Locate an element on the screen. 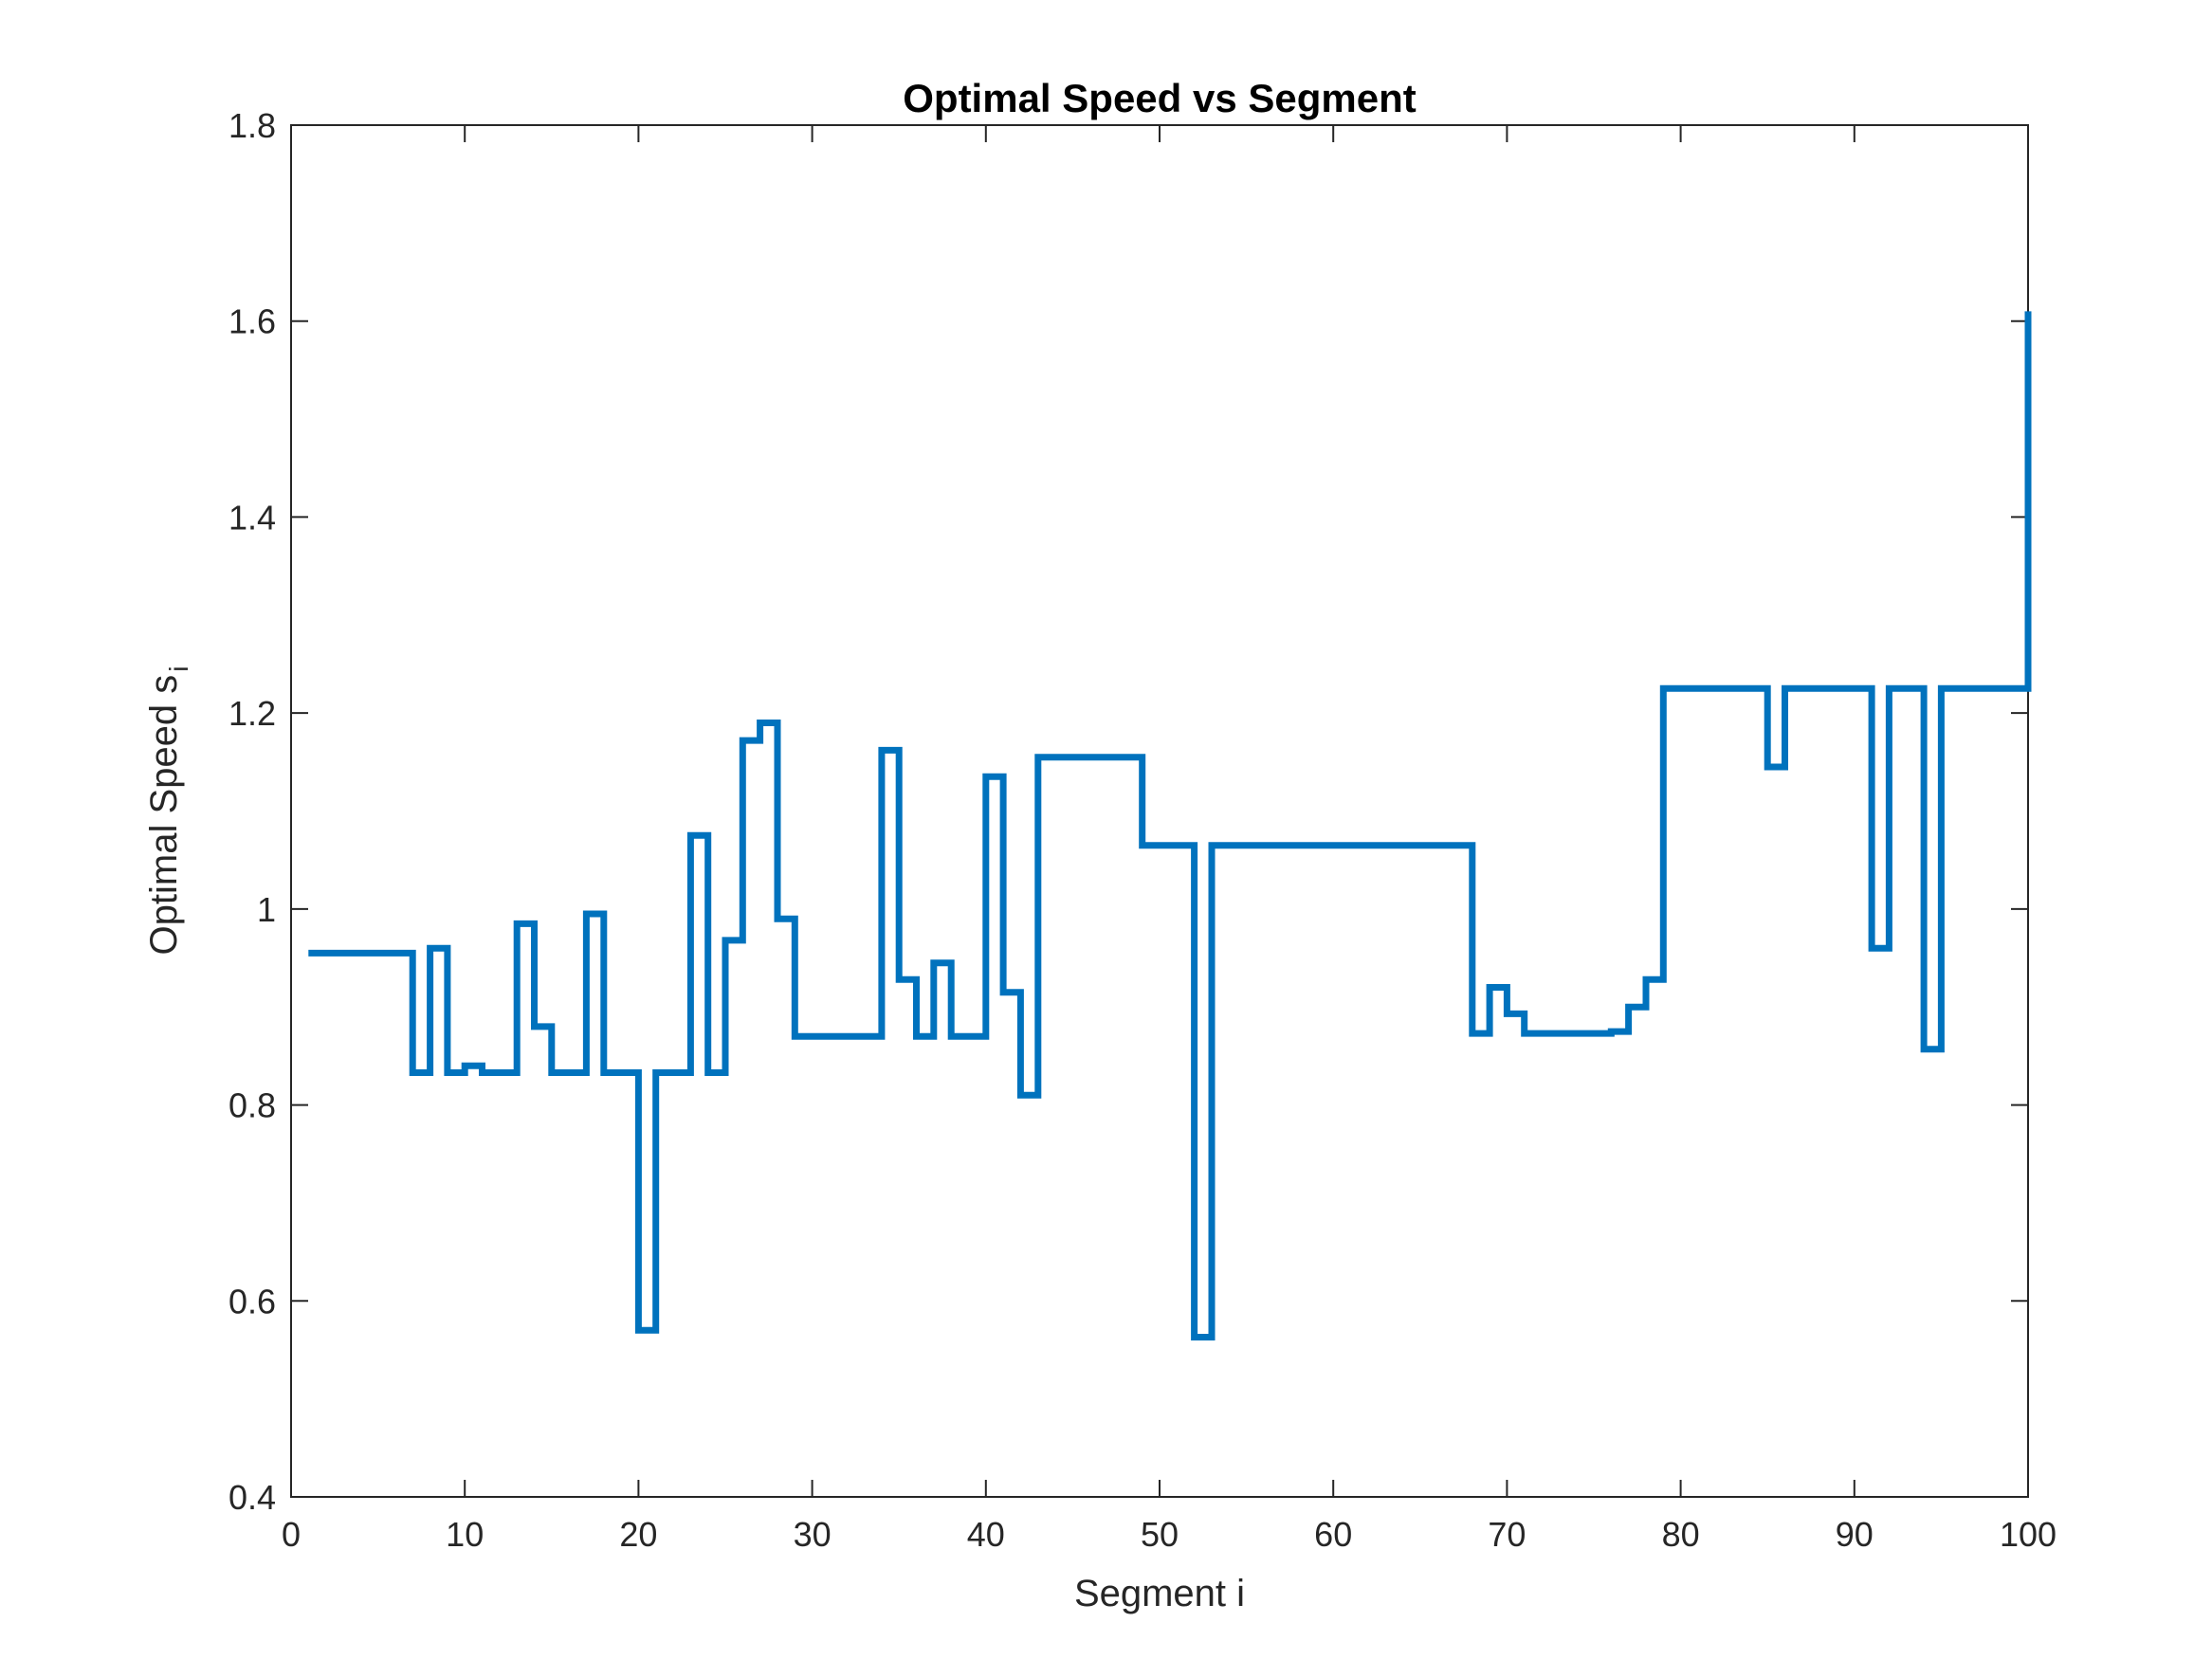 The height and width of the screenshot is (1659, 2212). y-tick-label: 1.6 is located at coordinates (252, 321).